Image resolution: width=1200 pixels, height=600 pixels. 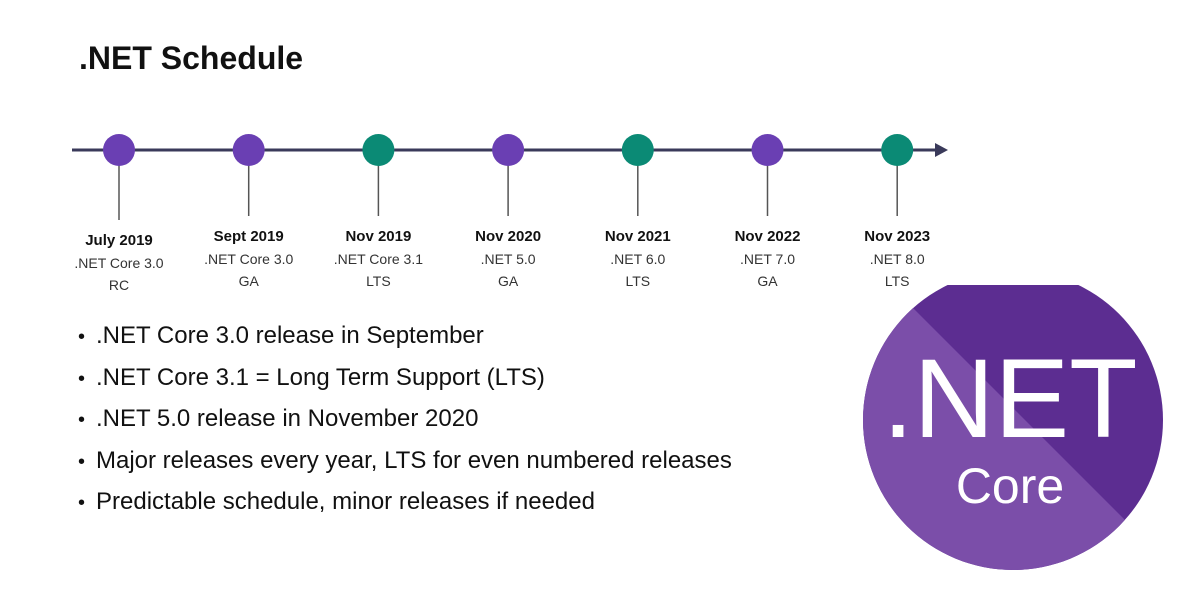 I want to click on milestone-date: Nov 2019, so click(x=378, y=236).